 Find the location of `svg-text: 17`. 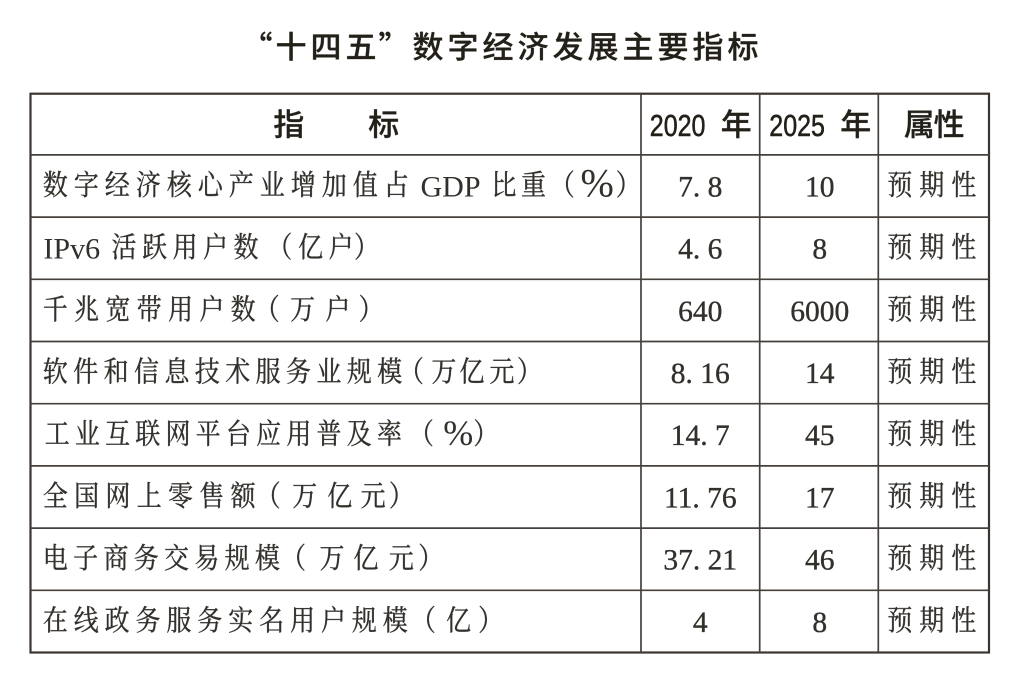

svg-text: 17 is located at coordinates (820, 498).